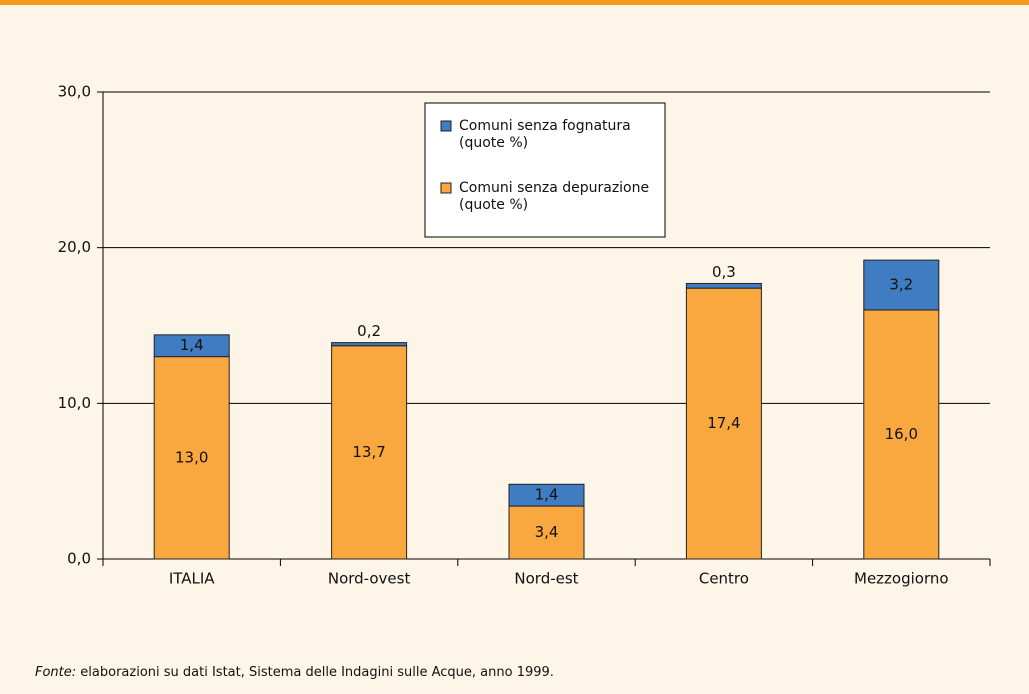 Image resolution: width=1029 pixels, height=694 pixels. I want to click on x-tick-label: Mezzogiorno, so click(901, 579).